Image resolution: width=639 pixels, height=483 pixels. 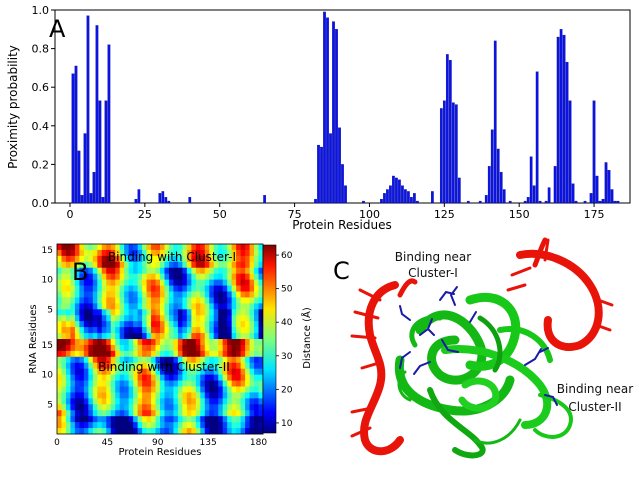 What do you see at coordinates (478, 346) in the screenshot?
I see `sidechains` at bounding box center [478, 346].